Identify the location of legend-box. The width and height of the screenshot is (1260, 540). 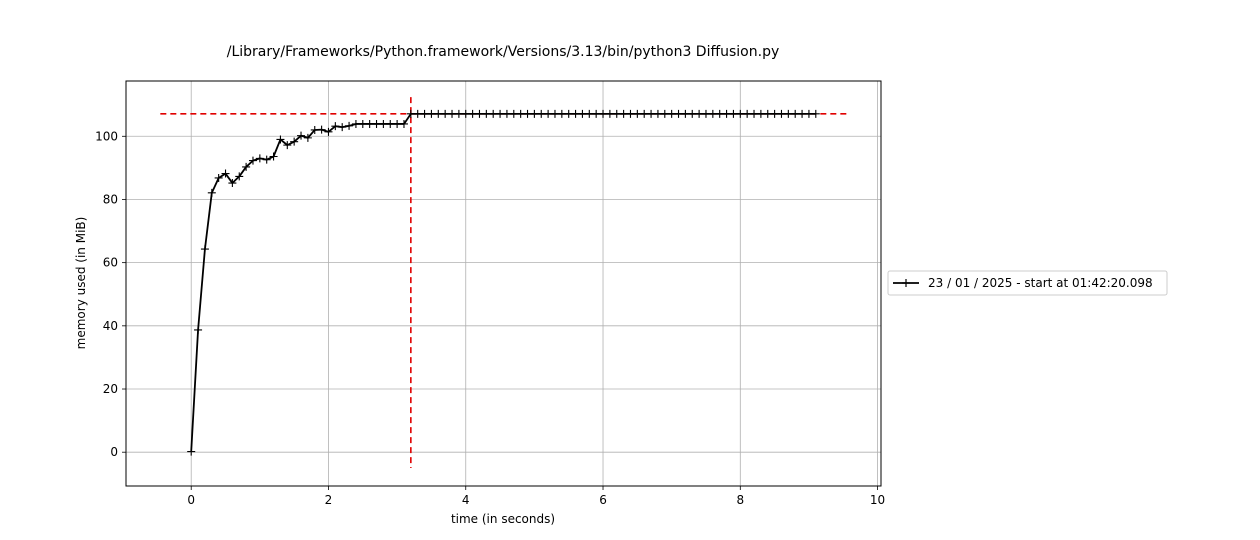
(1027, 283).